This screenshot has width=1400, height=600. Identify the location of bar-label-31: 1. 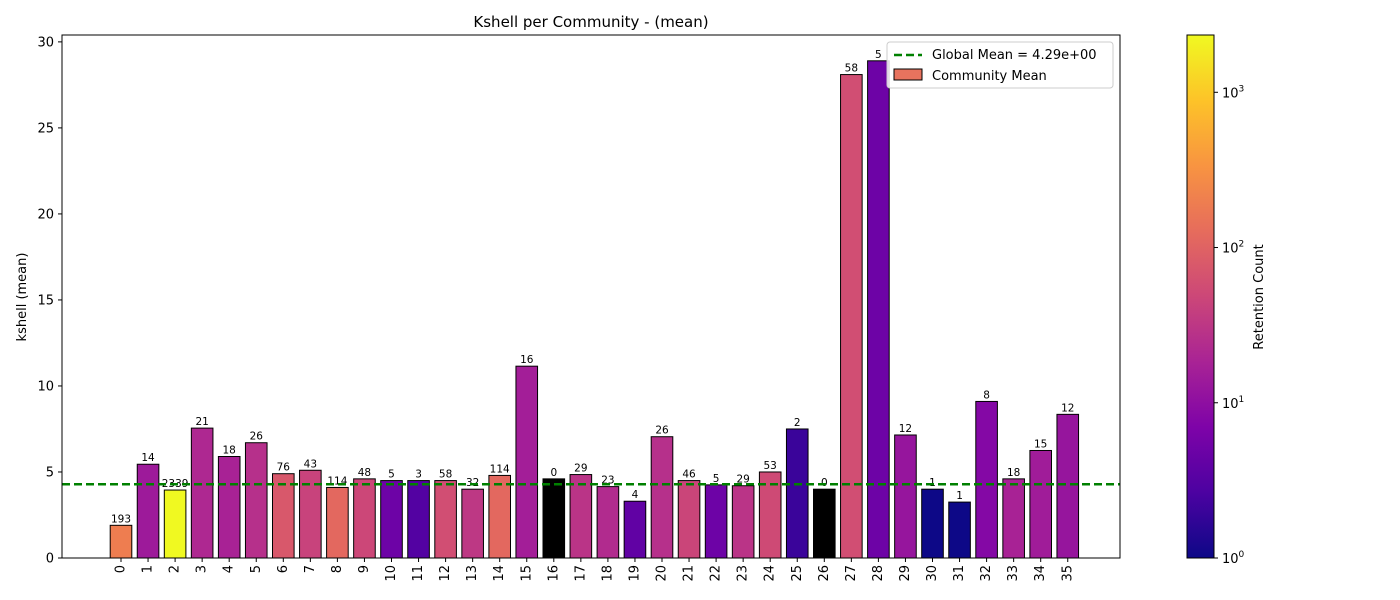
(959, 496).